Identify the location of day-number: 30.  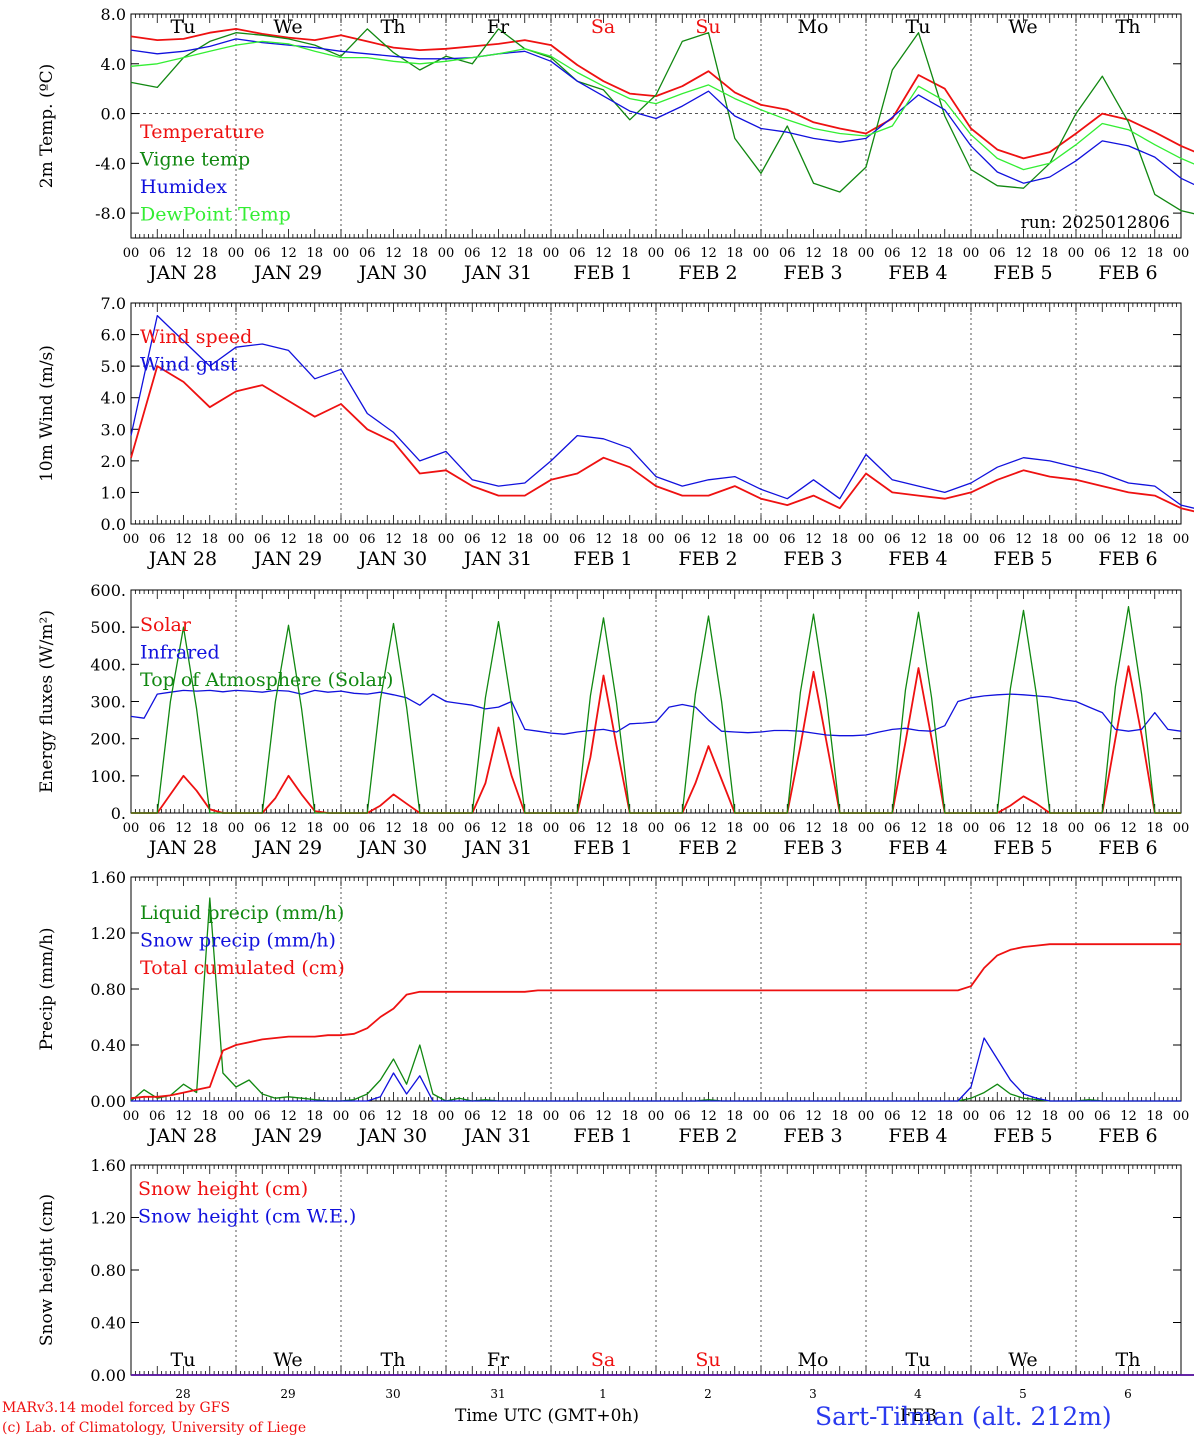
(392, 1394).